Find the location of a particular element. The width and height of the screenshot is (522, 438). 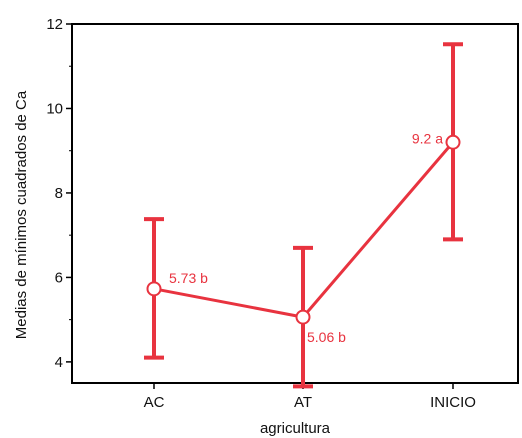

y-tick-label: 4 is located at coordinates (59, 362).